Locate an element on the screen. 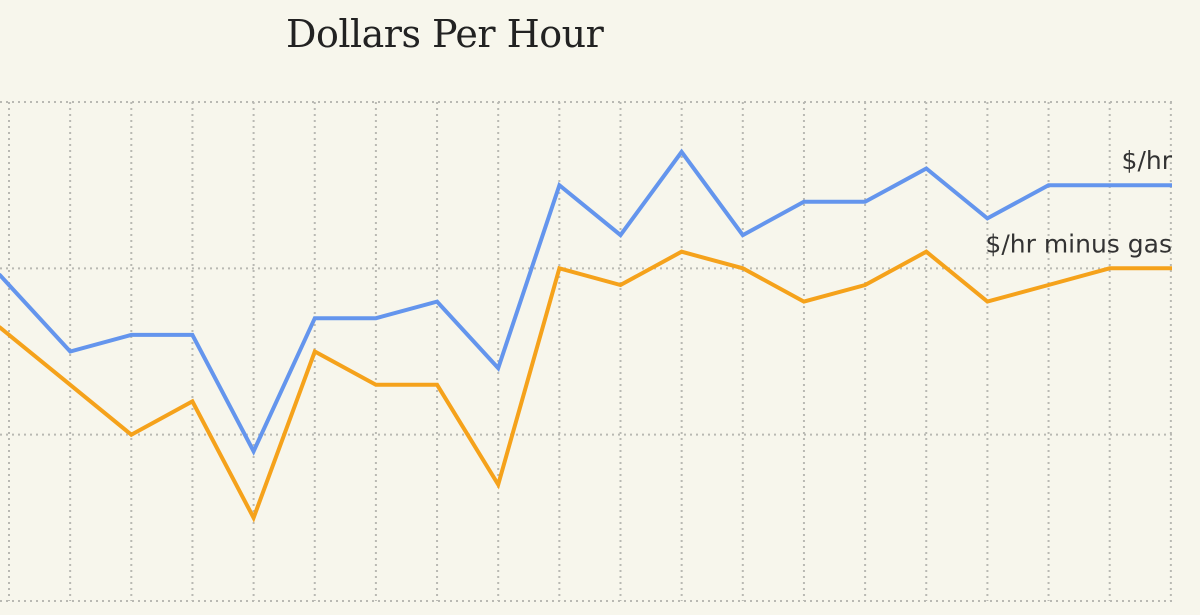 This screenshot has height=615, width=1200. chart-title: Dollars Per Hour is located at coordinates (445, 34).